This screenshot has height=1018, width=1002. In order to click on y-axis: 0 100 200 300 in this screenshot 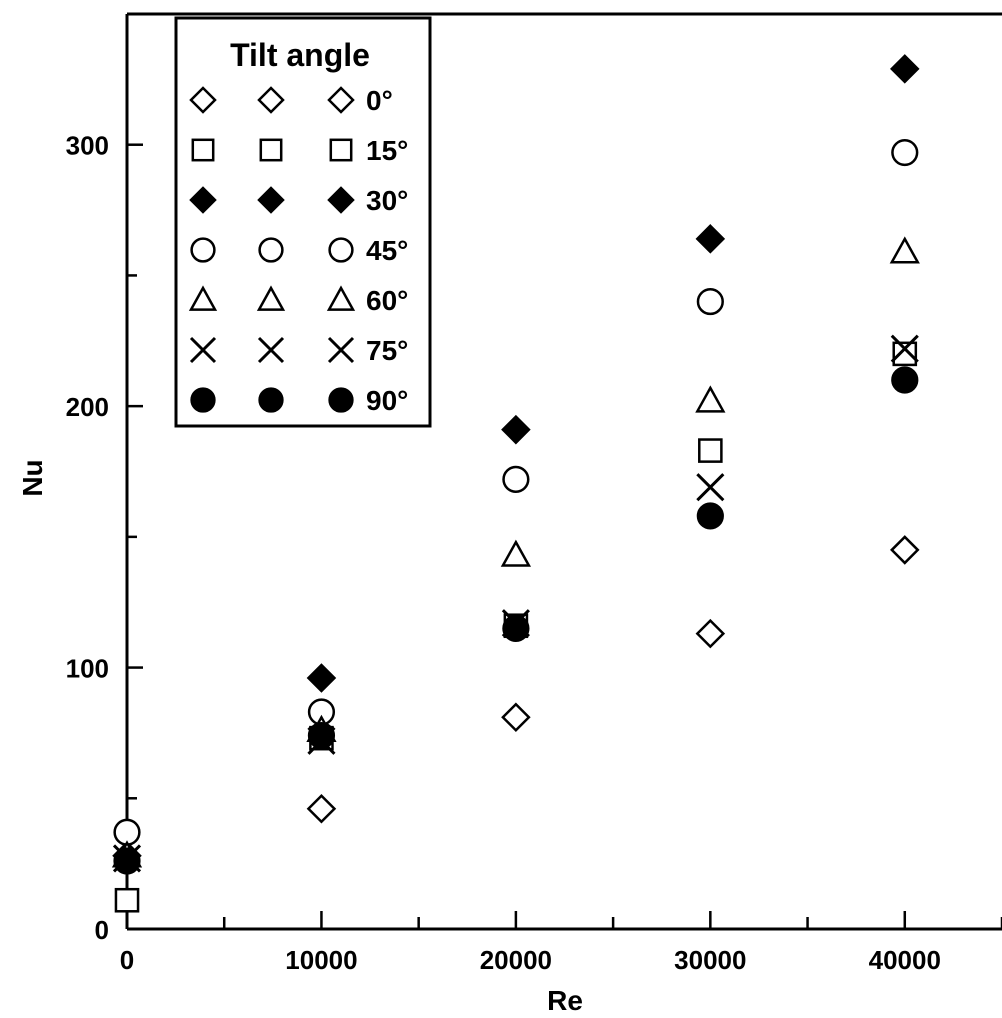, I will do `click(104, 478)`.